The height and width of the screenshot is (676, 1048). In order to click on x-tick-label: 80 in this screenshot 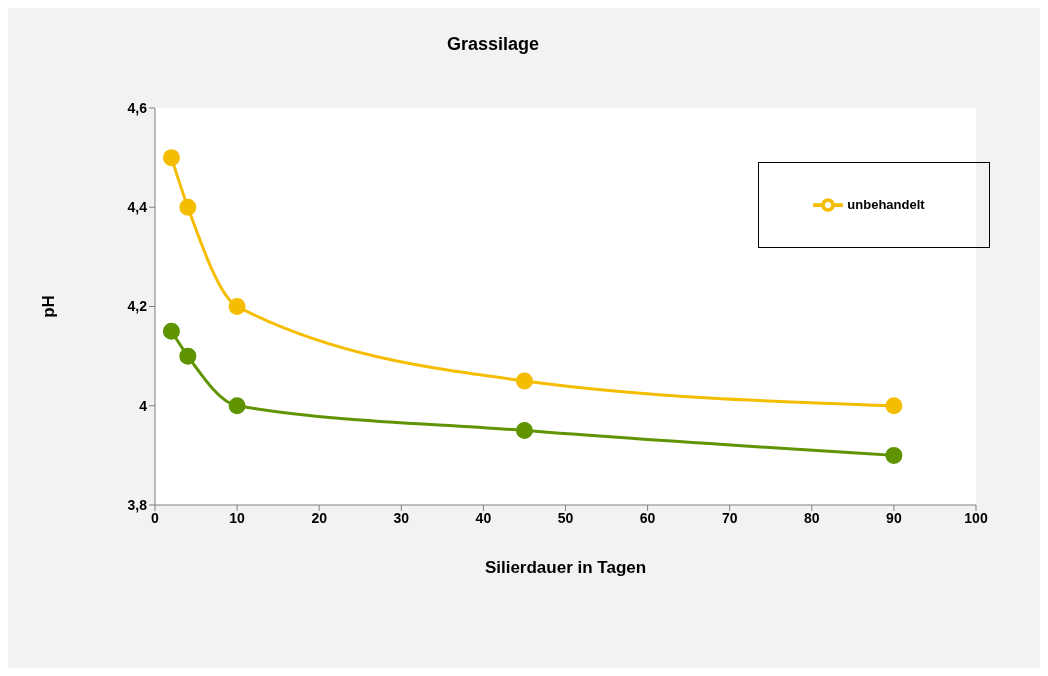, I will do `click(812, 517)`.